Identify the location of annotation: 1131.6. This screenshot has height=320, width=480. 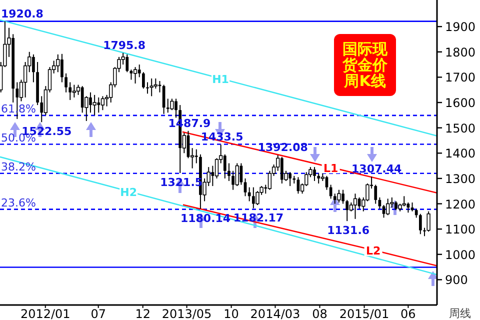
(348, 231).